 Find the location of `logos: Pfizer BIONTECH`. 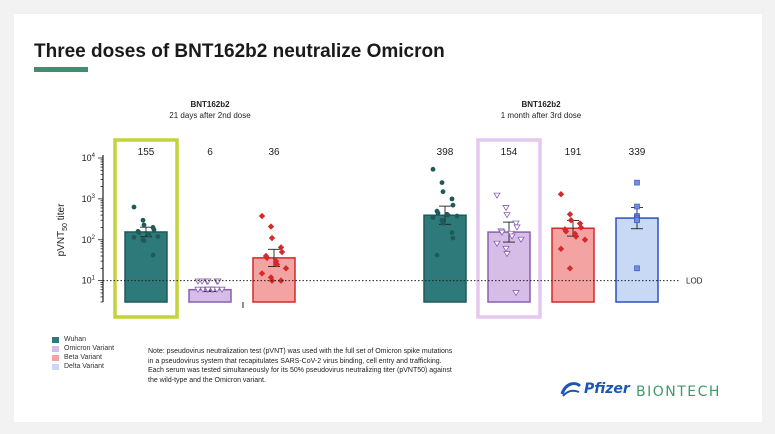

logos: Pfizer BIONTECH is located at coordinates (647, 392).